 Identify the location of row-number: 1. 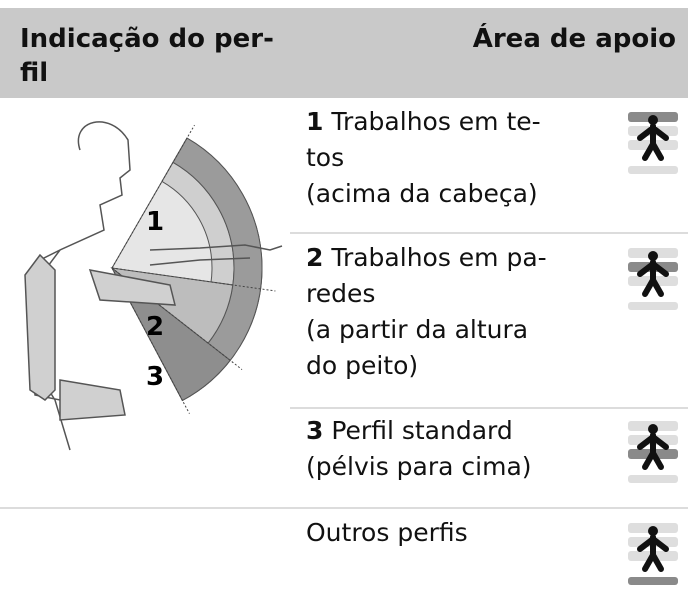
(315, 121).